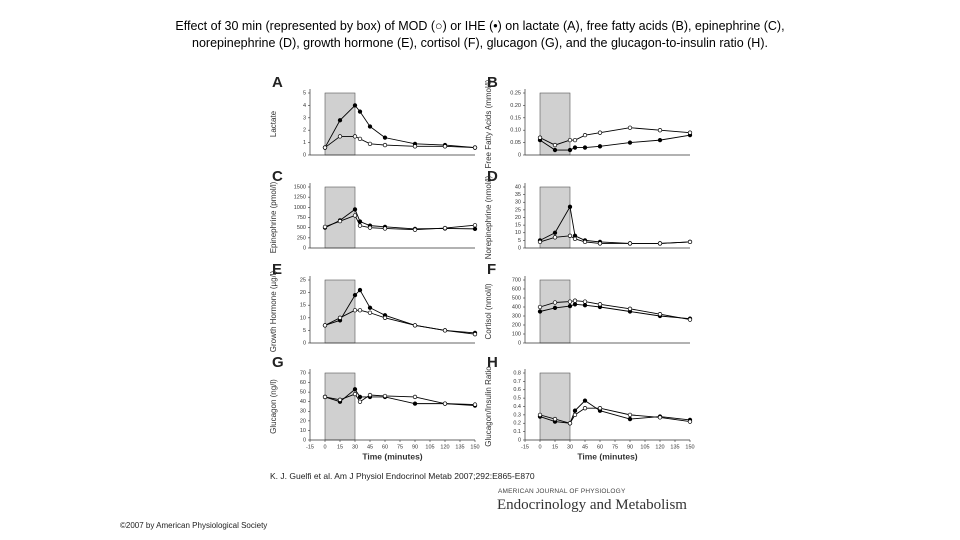 The width and height of the screenshot is (960, 540). Describe the element at coordinates (515, 131) in the screenshot. I see `y-tick-label: 0.10` at that location.